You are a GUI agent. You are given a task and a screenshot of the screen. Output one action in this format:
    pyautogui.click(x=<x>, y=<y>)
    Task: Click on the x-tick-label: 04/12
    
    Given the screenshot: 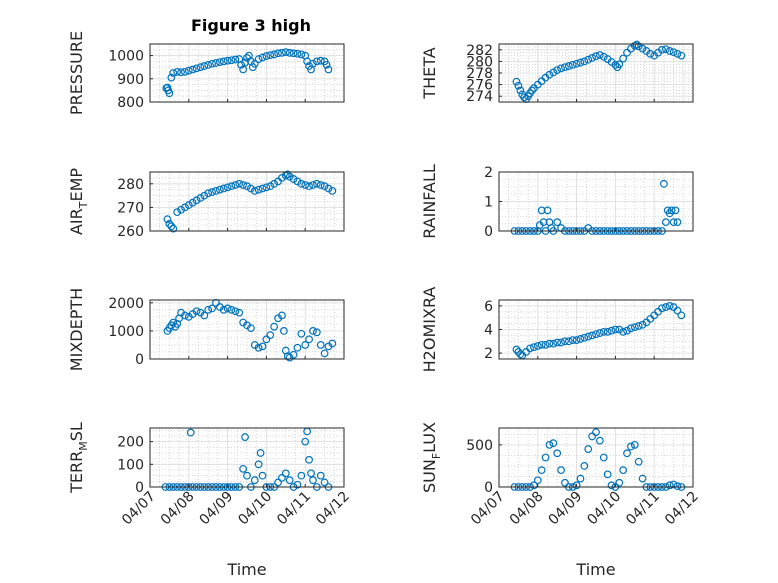 What is the action you would take?
    pyautogui.click(x=333, y=509)
    